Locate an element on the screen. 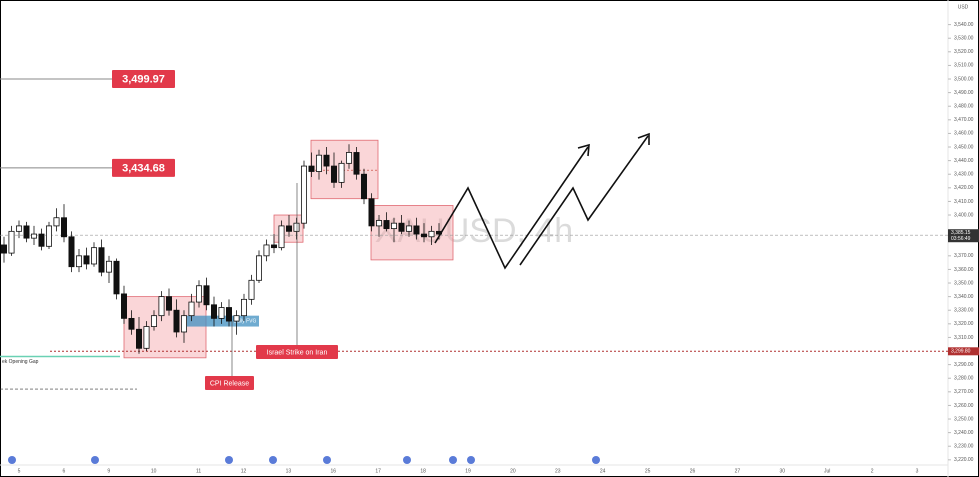  y-tick-label: 3,400.00 is located at coordinates (964, 215).